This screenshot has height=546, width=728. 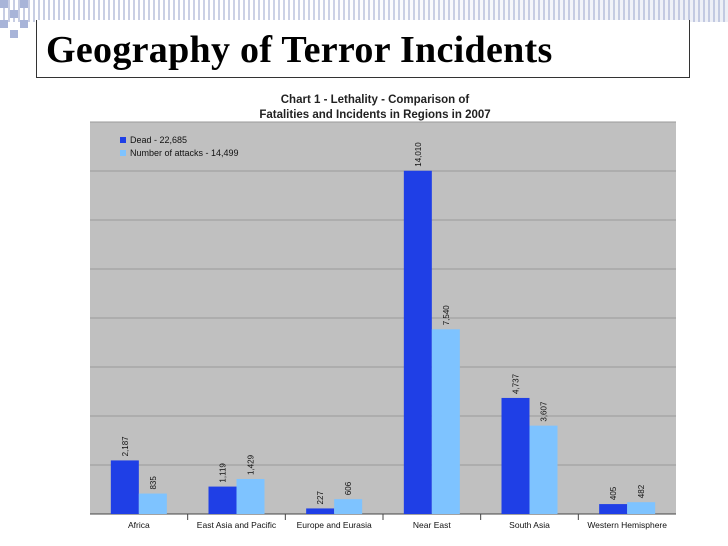 I want to click on category-label: Europe and Eurasia, so click(x=334, y=525).